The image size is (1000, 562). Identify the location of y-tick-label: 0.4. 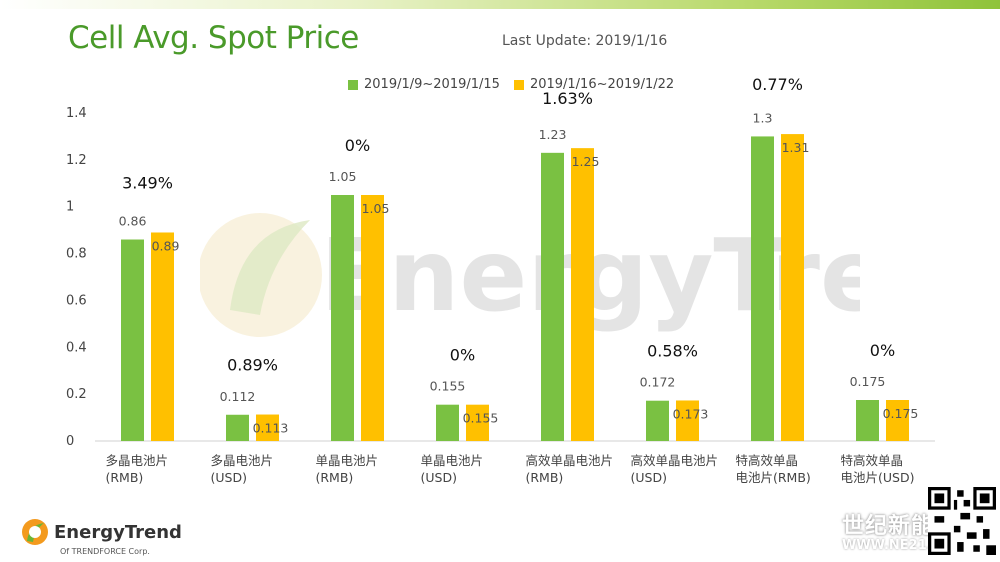
(76, 347).